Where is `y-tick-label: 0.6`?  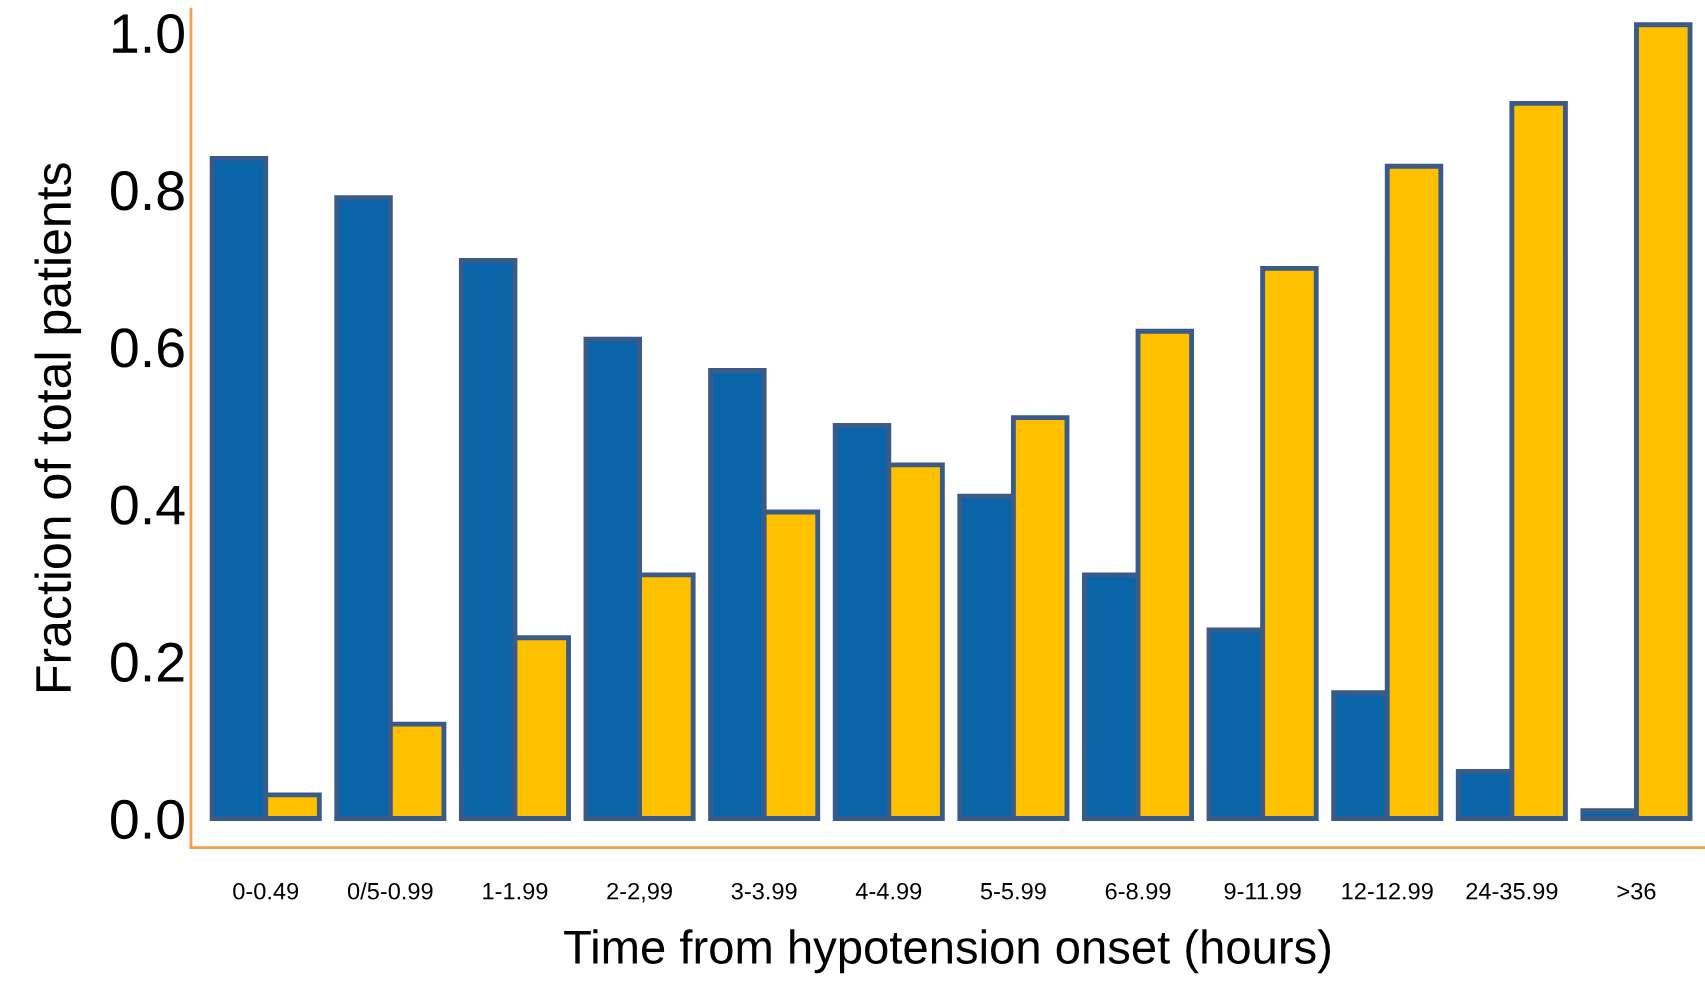 y-tick-label: 0.6 is located at coordinates (147, 348).